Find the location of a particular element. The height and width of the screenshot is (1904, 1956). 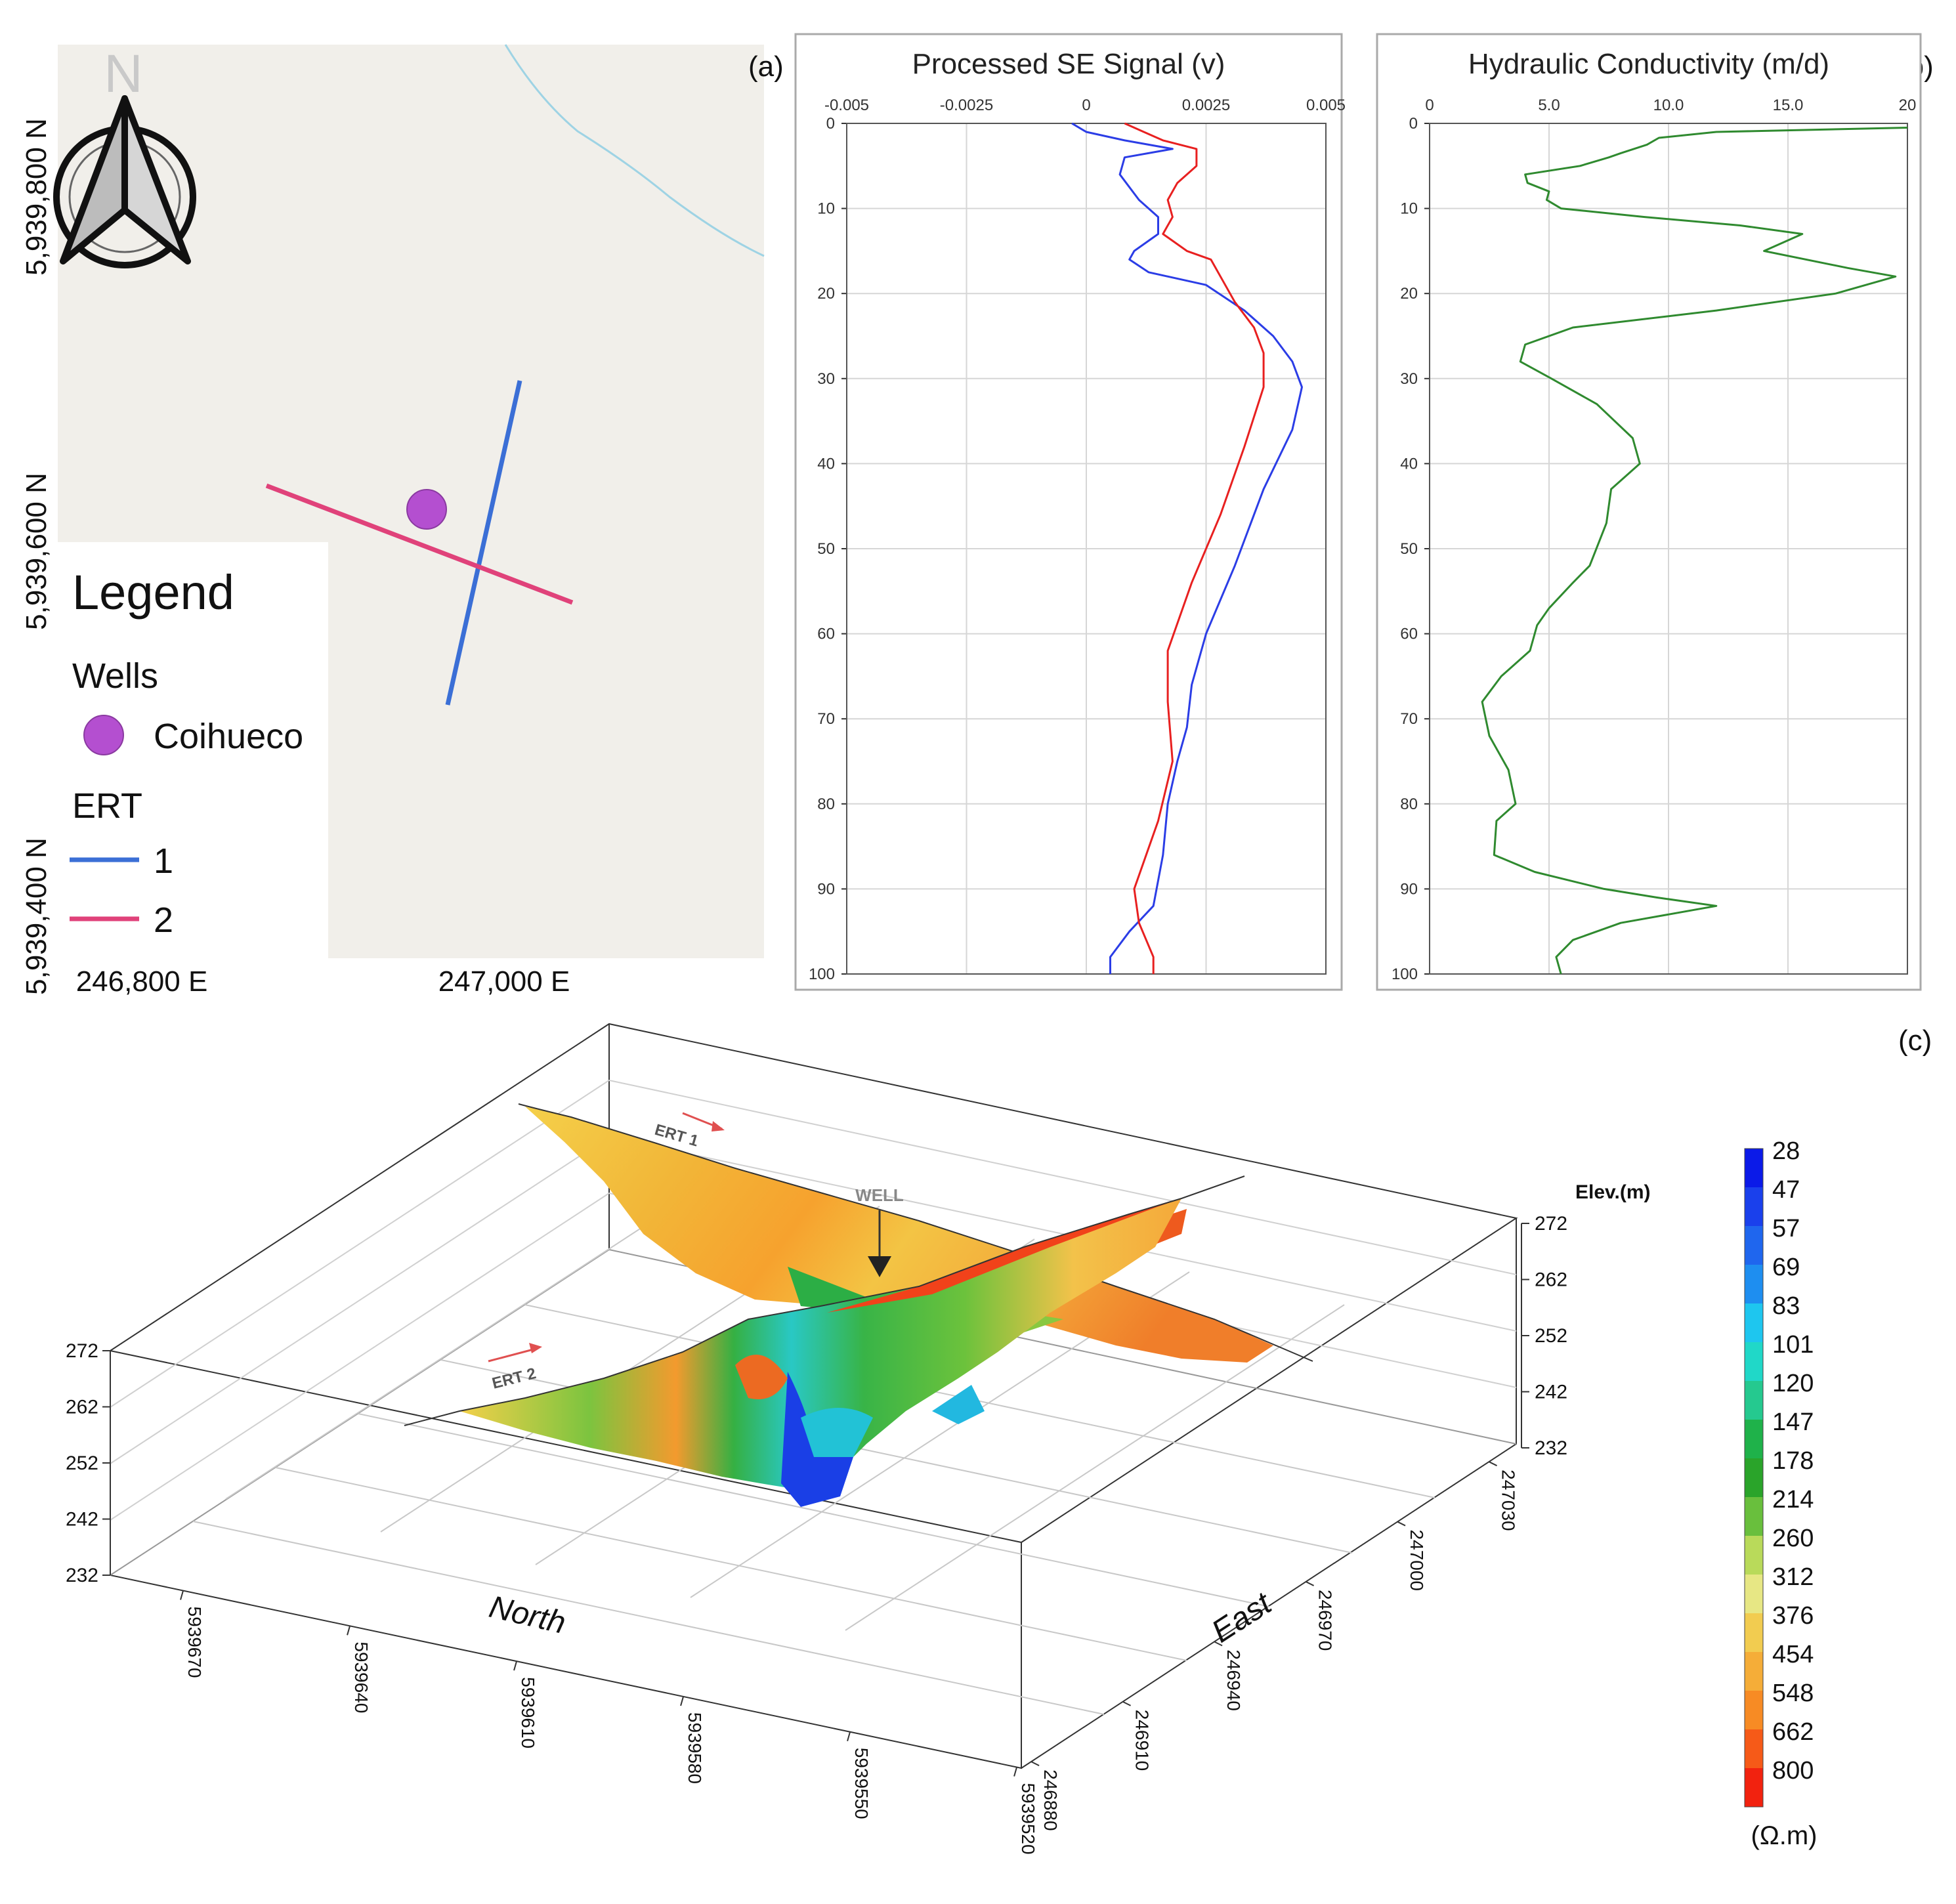

colorbar-outline is located at coordinates (1754, 1478).